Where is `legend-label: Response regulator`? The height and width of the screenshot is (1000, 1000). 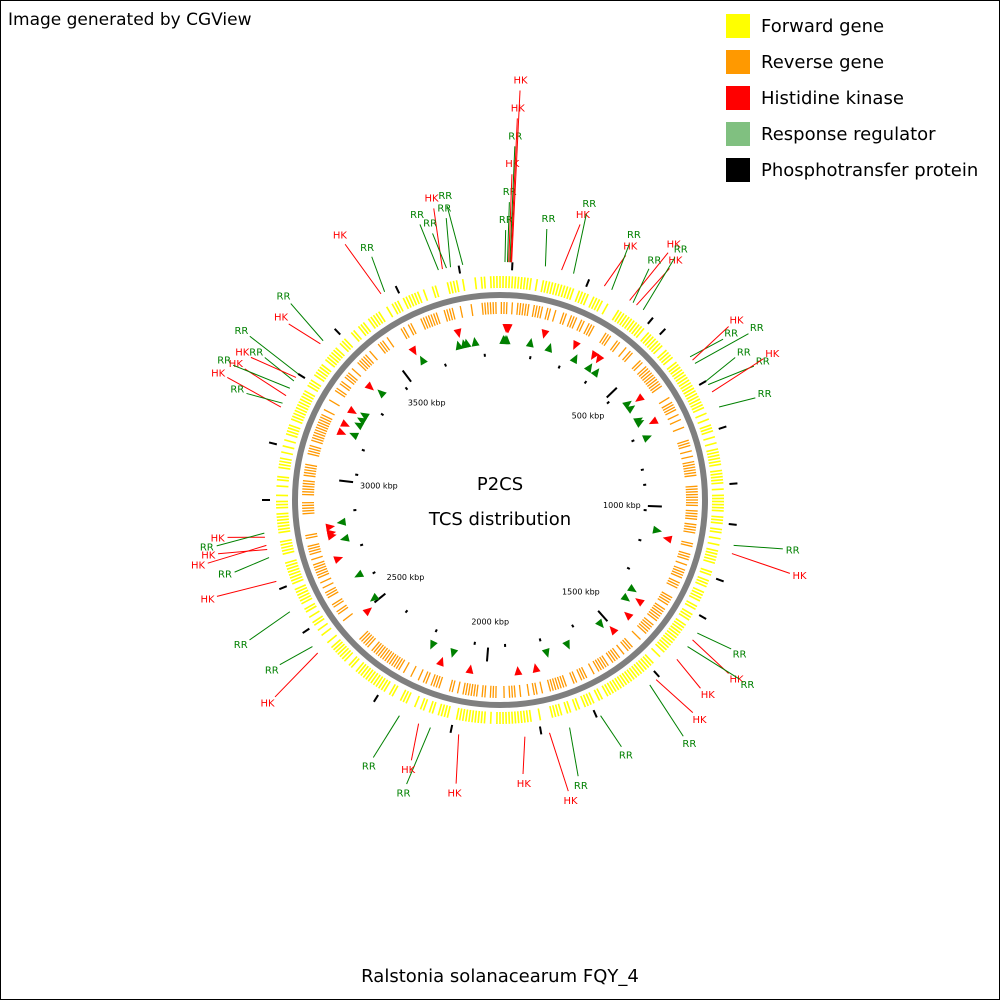
legend-label: Response regulator is located at coordinates (848, 134).